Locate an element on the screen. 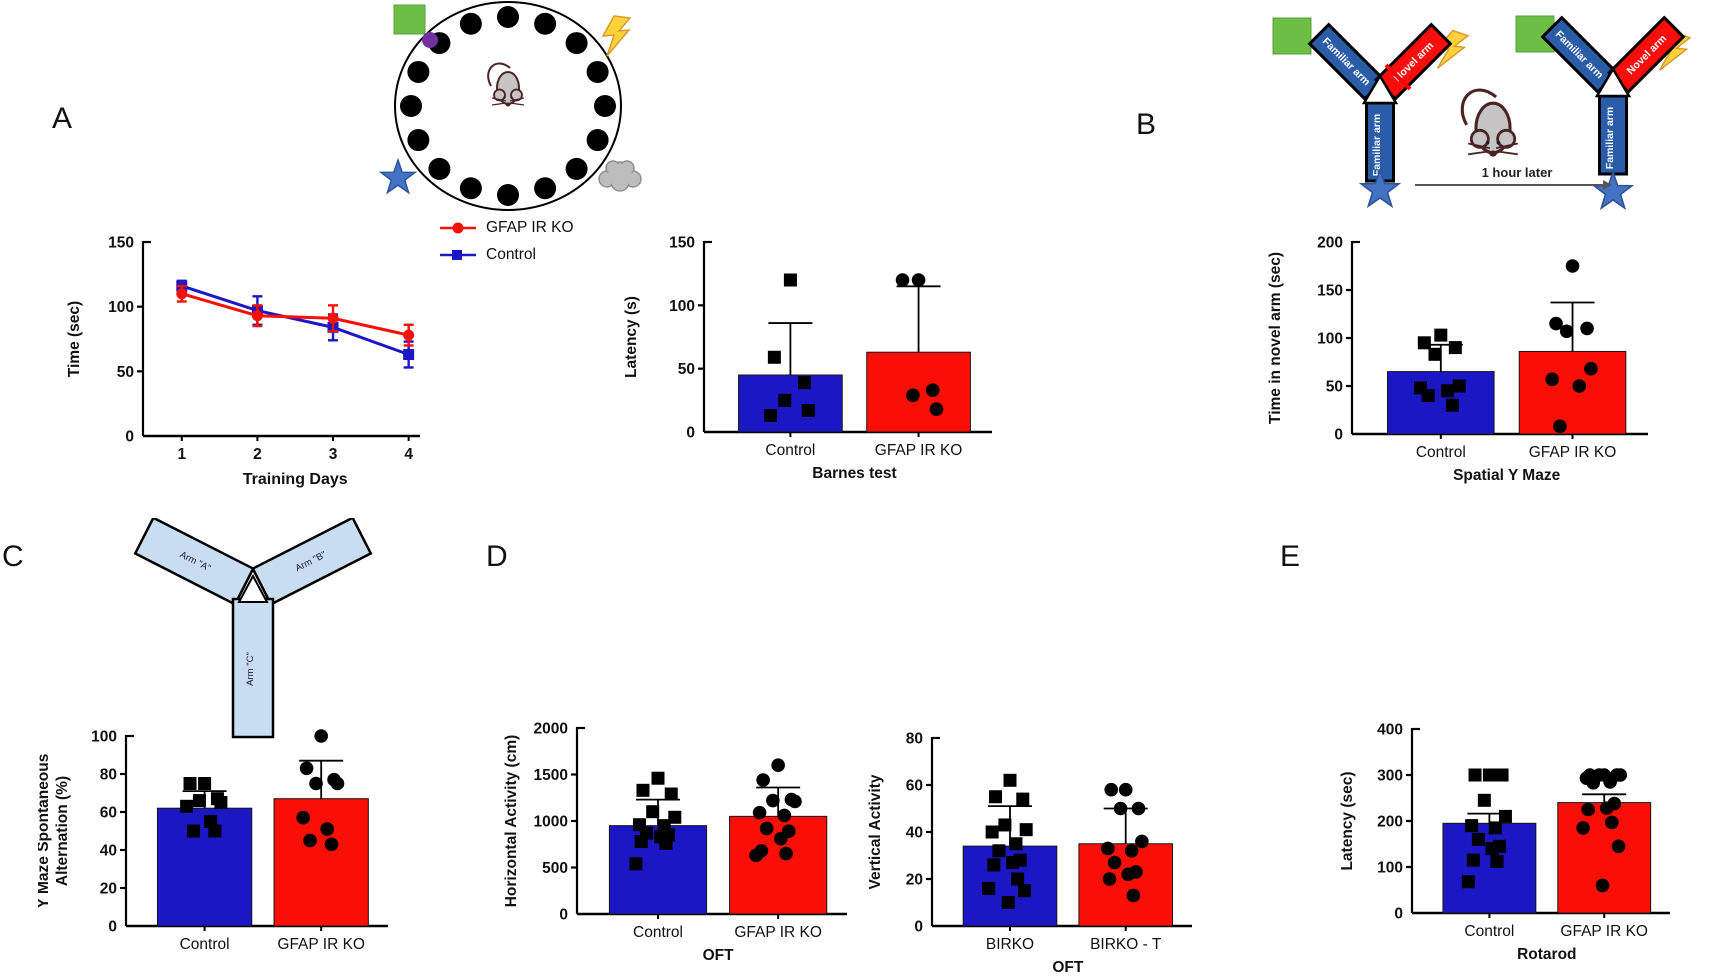 The width and height of the screenshot is (1713, 976). svg-text: 2 is located at coordinates (257, 454).